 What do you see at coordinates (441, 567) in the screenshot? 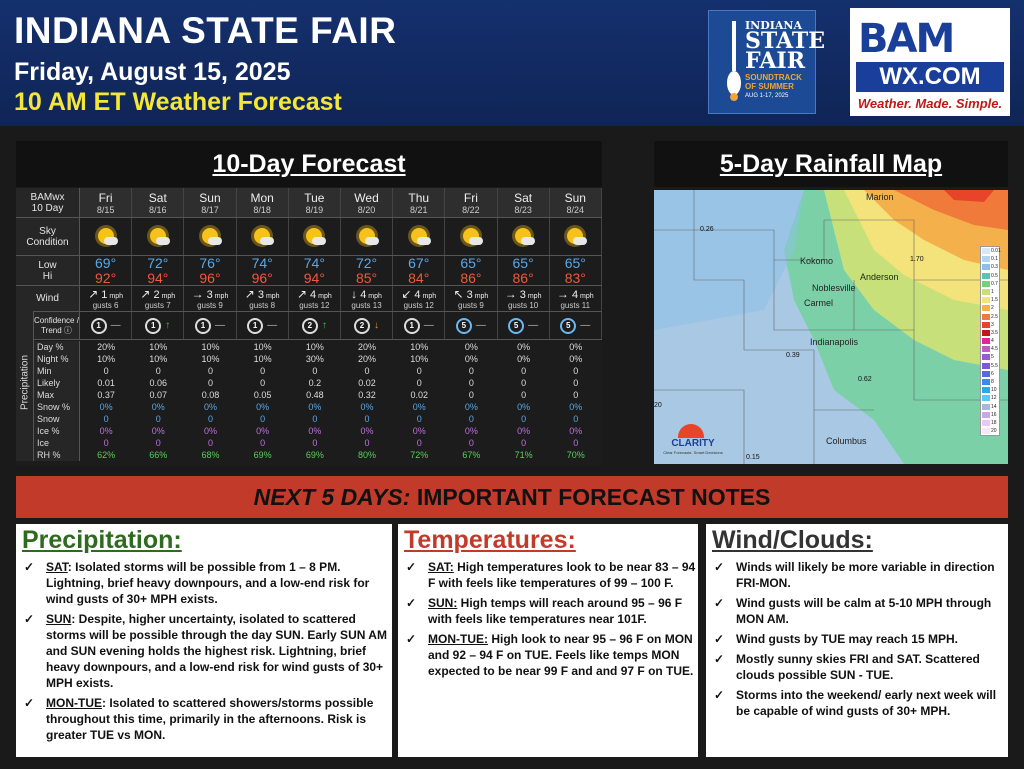
I see `note-lead: SAT:` at bounding box center [441, 567].